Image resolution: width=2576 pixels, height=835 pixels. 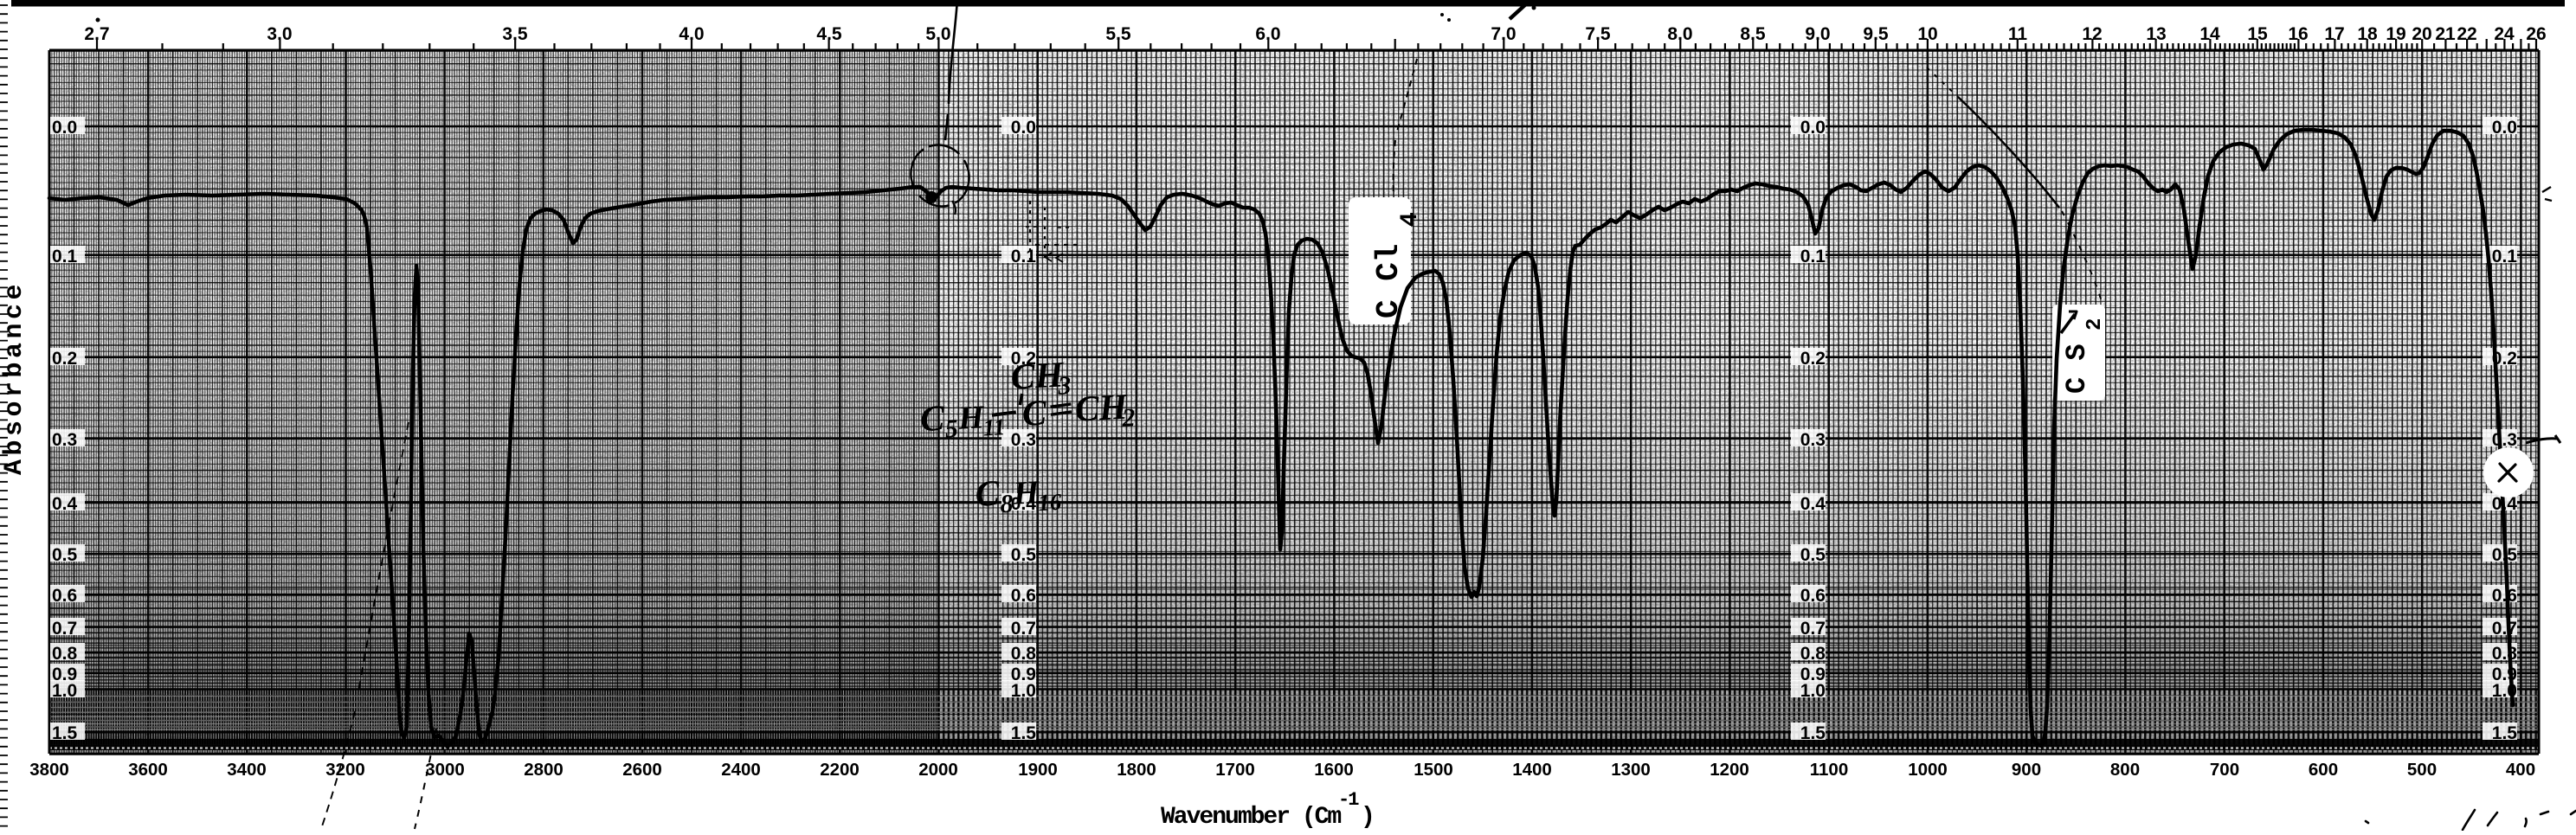 What do you see at coordinates (1389, 281) in the screenshot?
I see `svg-text: C Cl` at bounding box center [1389, 281].